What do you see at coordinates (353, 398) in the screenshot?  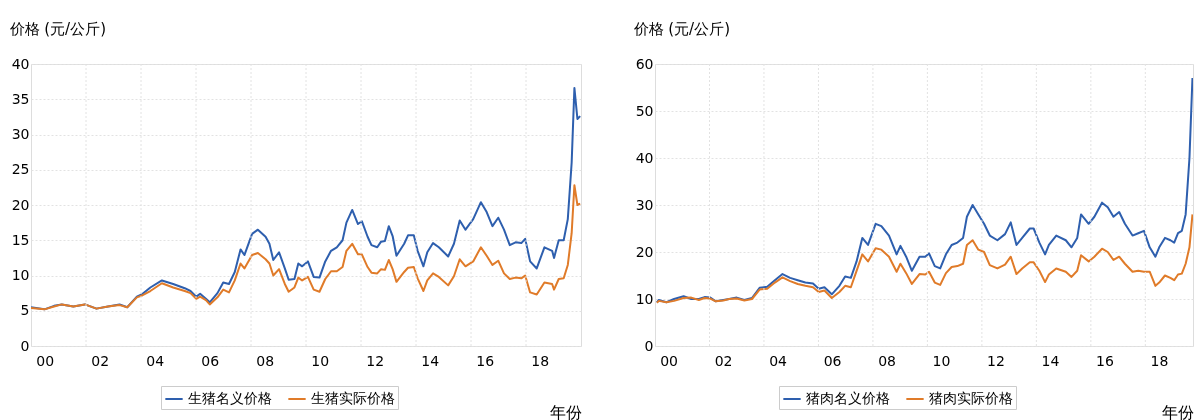 I see `legend-label: 生猪实际价格` at bounding box center [353, 398].